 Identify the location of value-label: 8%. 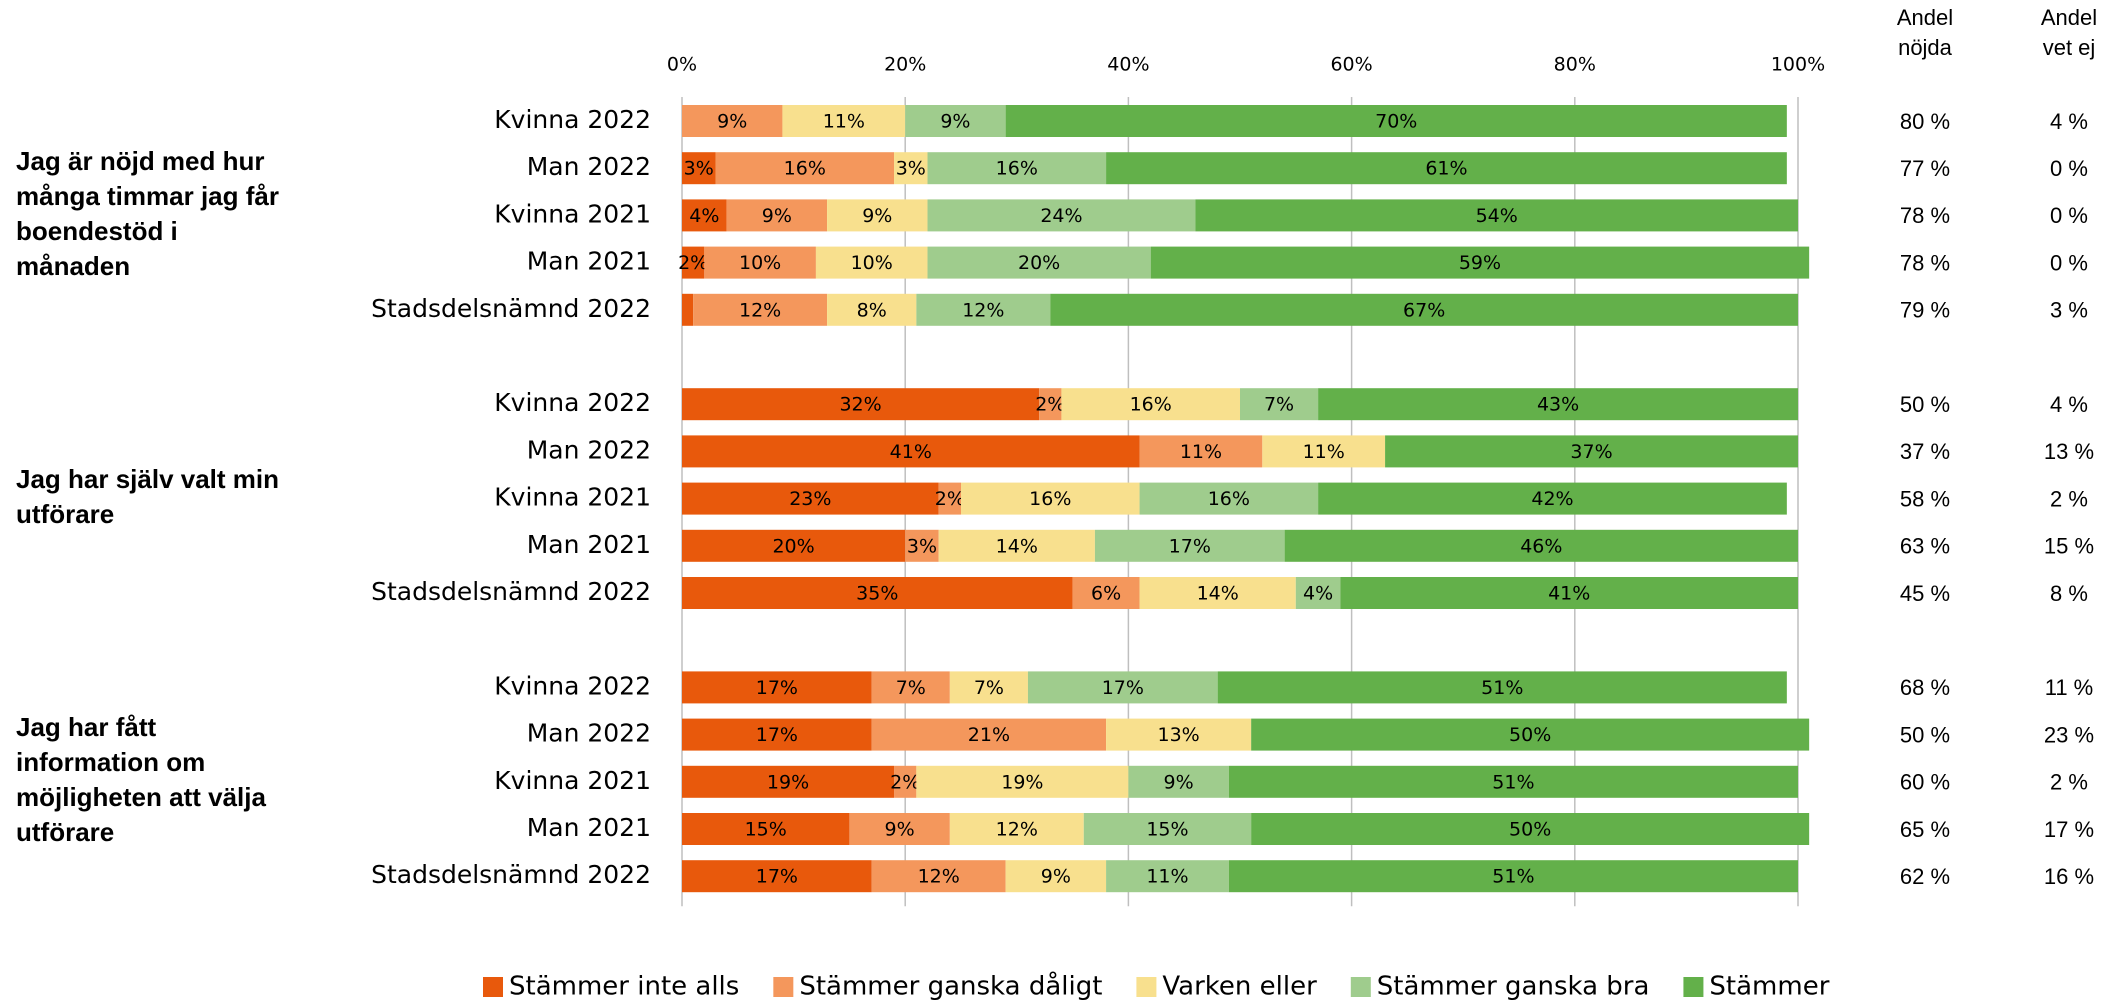
(872, 310).